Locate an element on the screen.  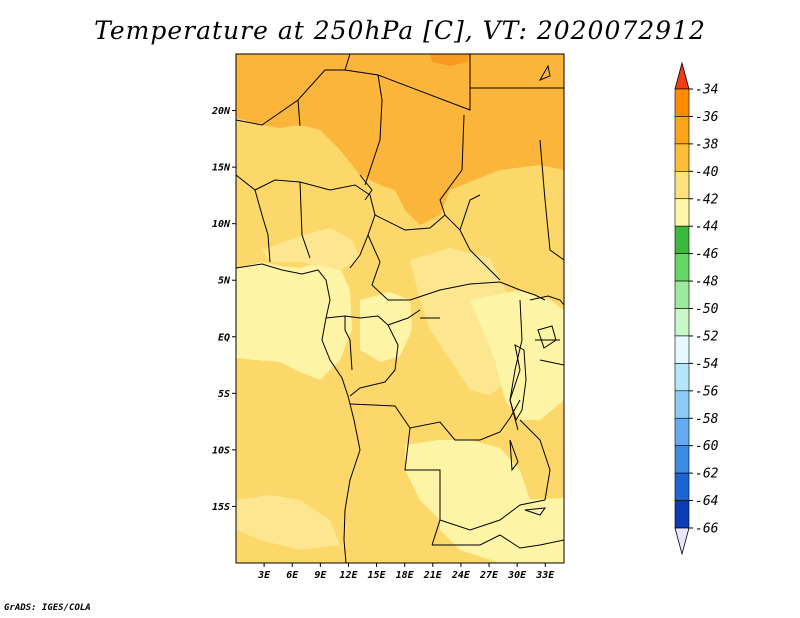
colorbar-min-arrow is located at coordinates (682, 541).